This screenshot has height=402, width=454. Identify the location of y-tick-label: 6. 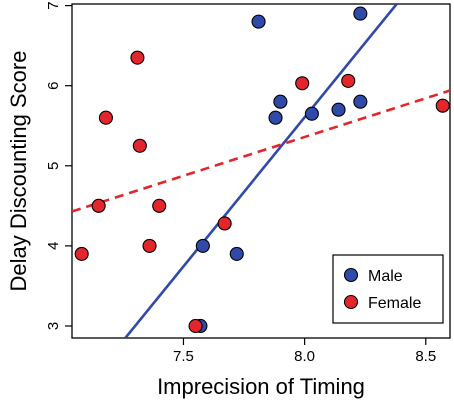
(53, 86).